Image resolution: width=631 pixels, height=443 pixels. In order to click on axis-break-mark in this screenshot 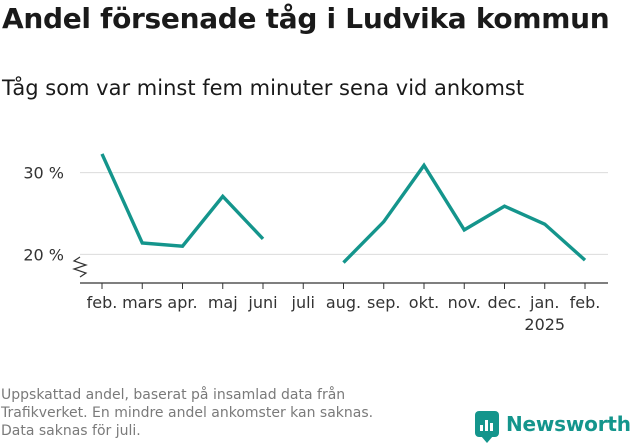, I will do `click(80, 267)`.